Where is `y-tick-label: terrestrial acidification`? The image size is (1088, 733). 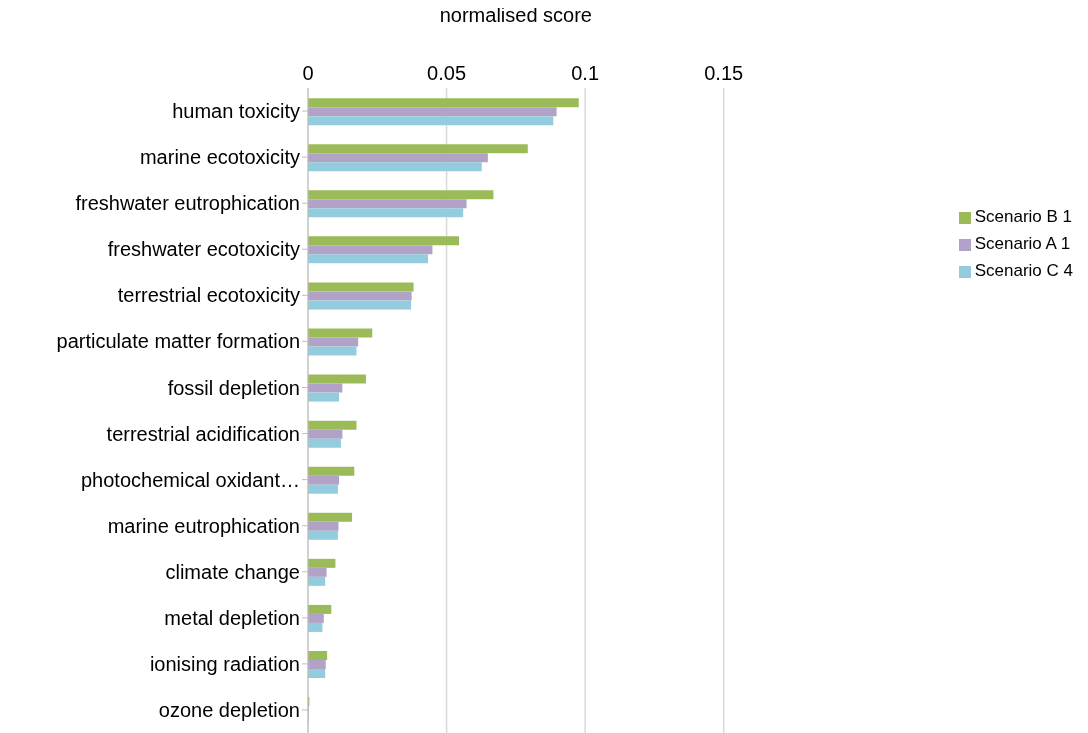 y-tick-label: terrestrial acidification is located at coordinates (203, 433).